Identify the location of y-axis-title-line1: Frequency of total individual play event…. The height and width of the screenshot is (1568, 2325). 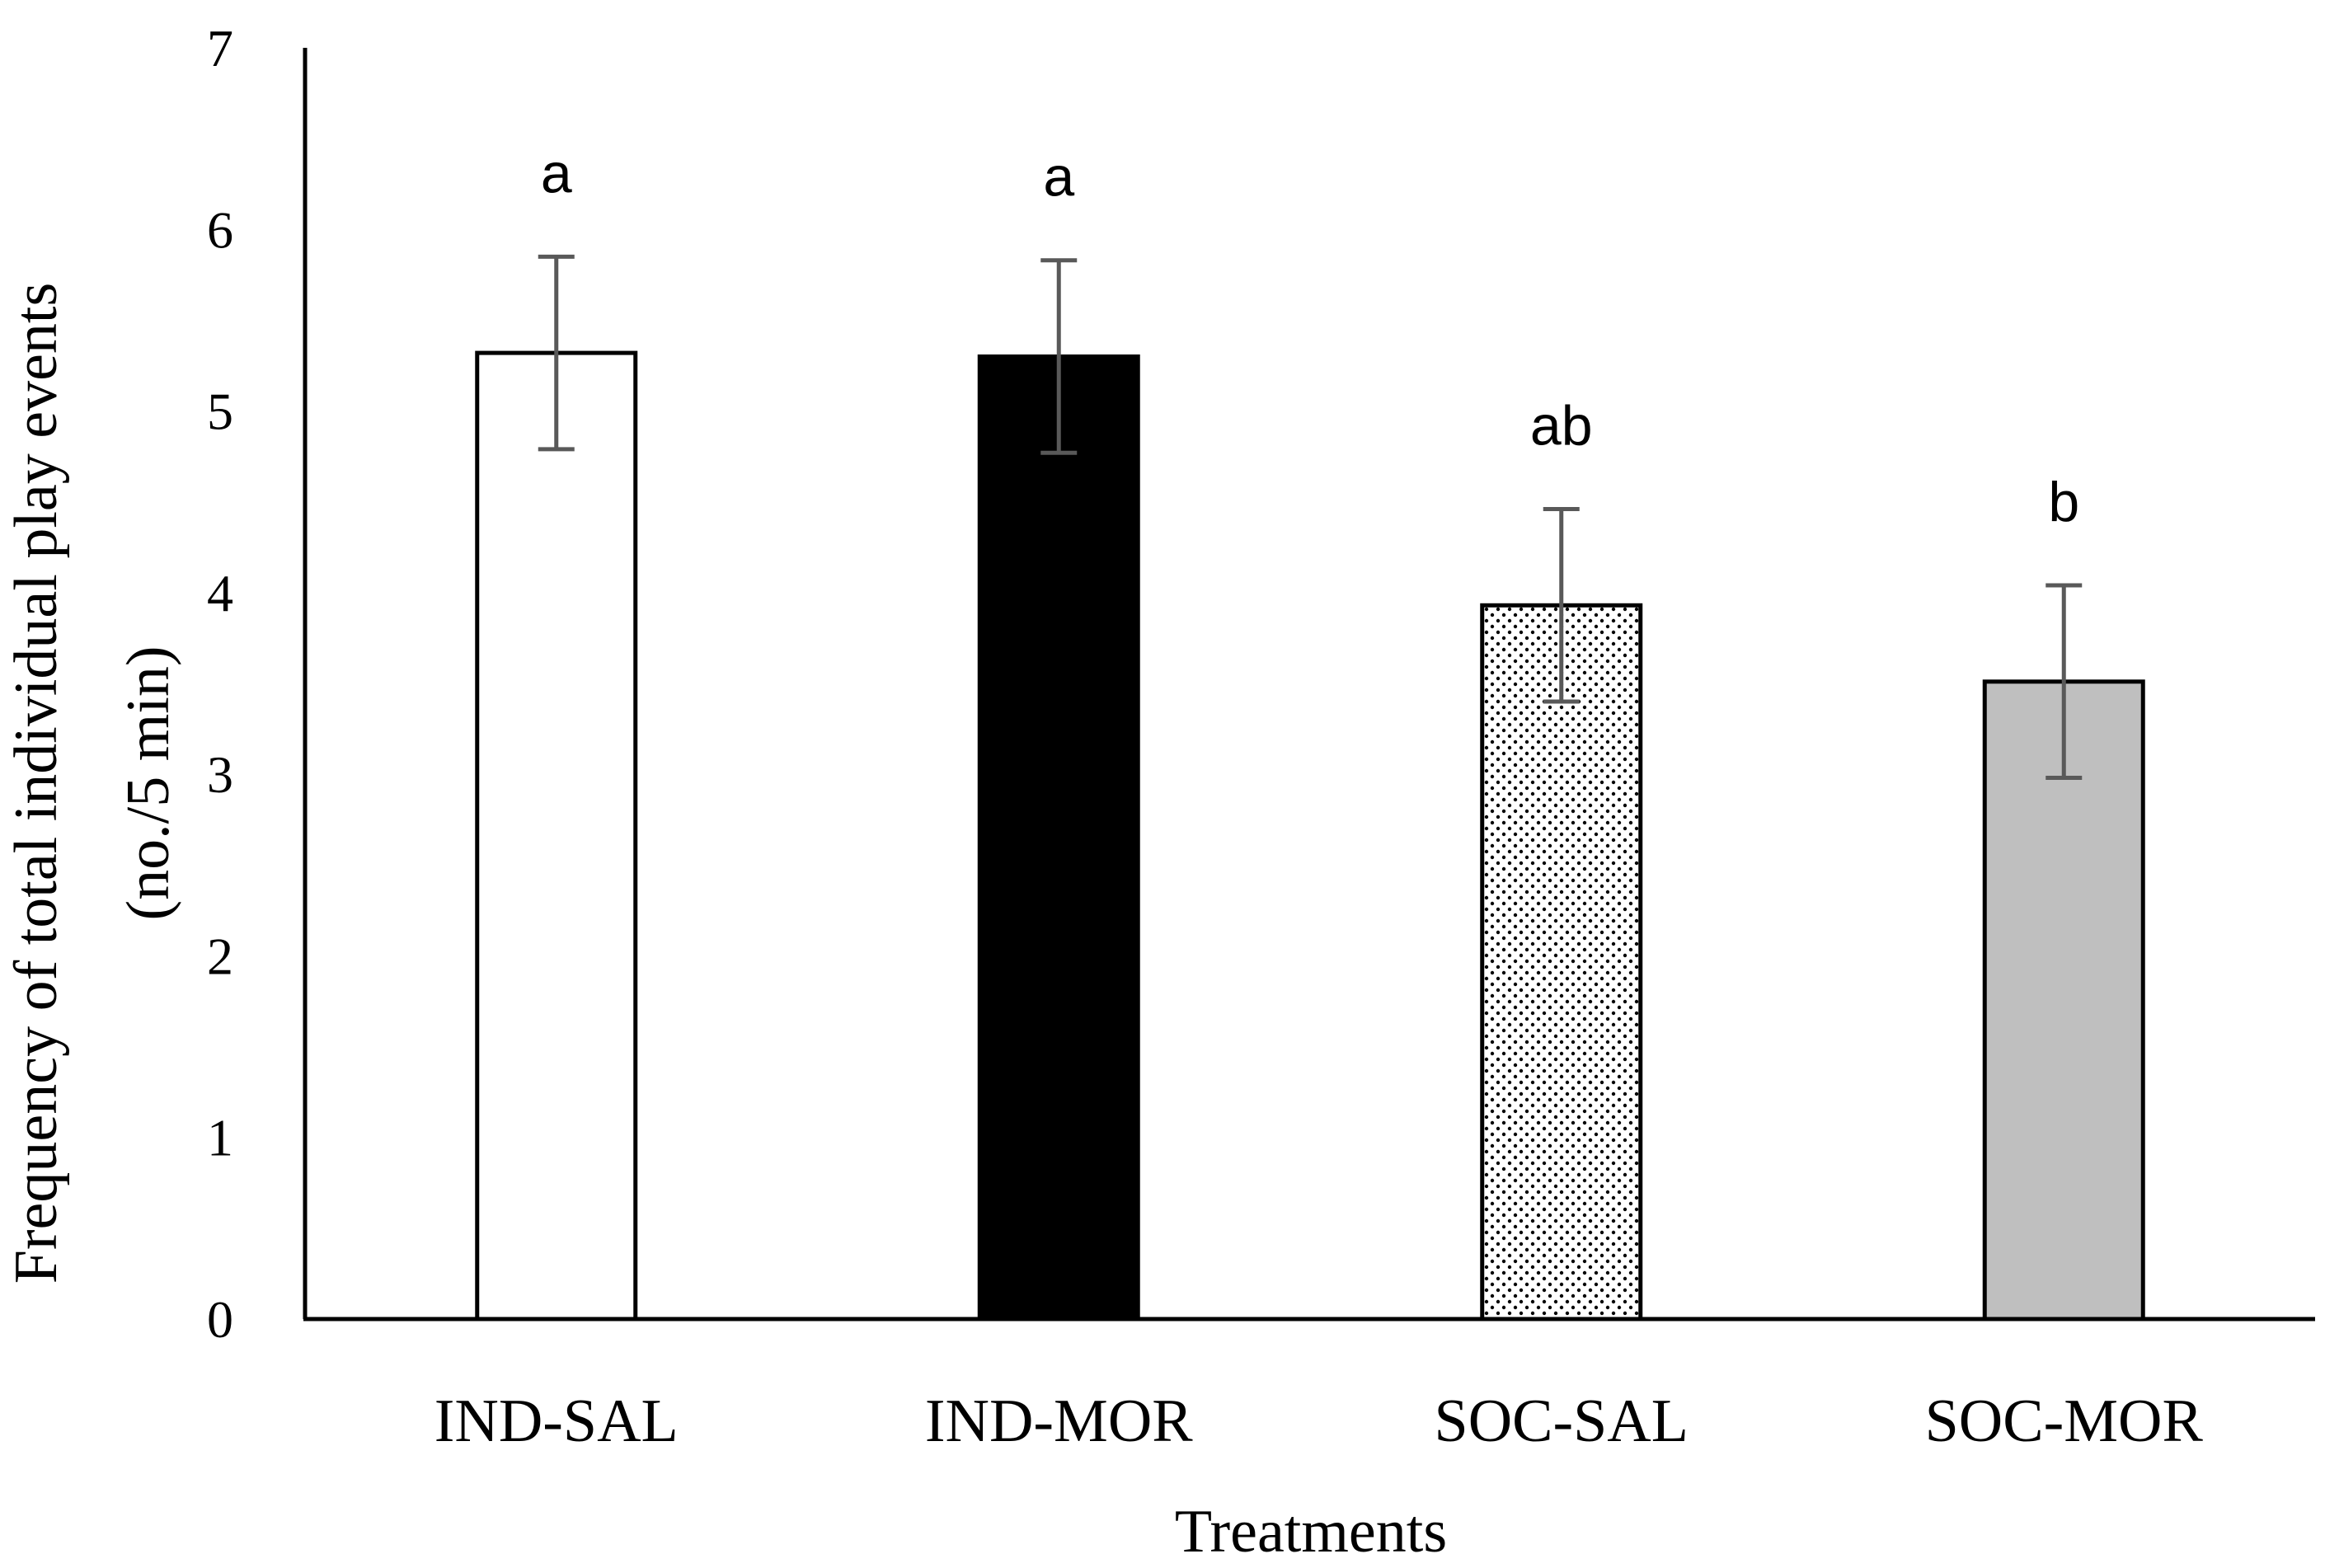
(36, 783).